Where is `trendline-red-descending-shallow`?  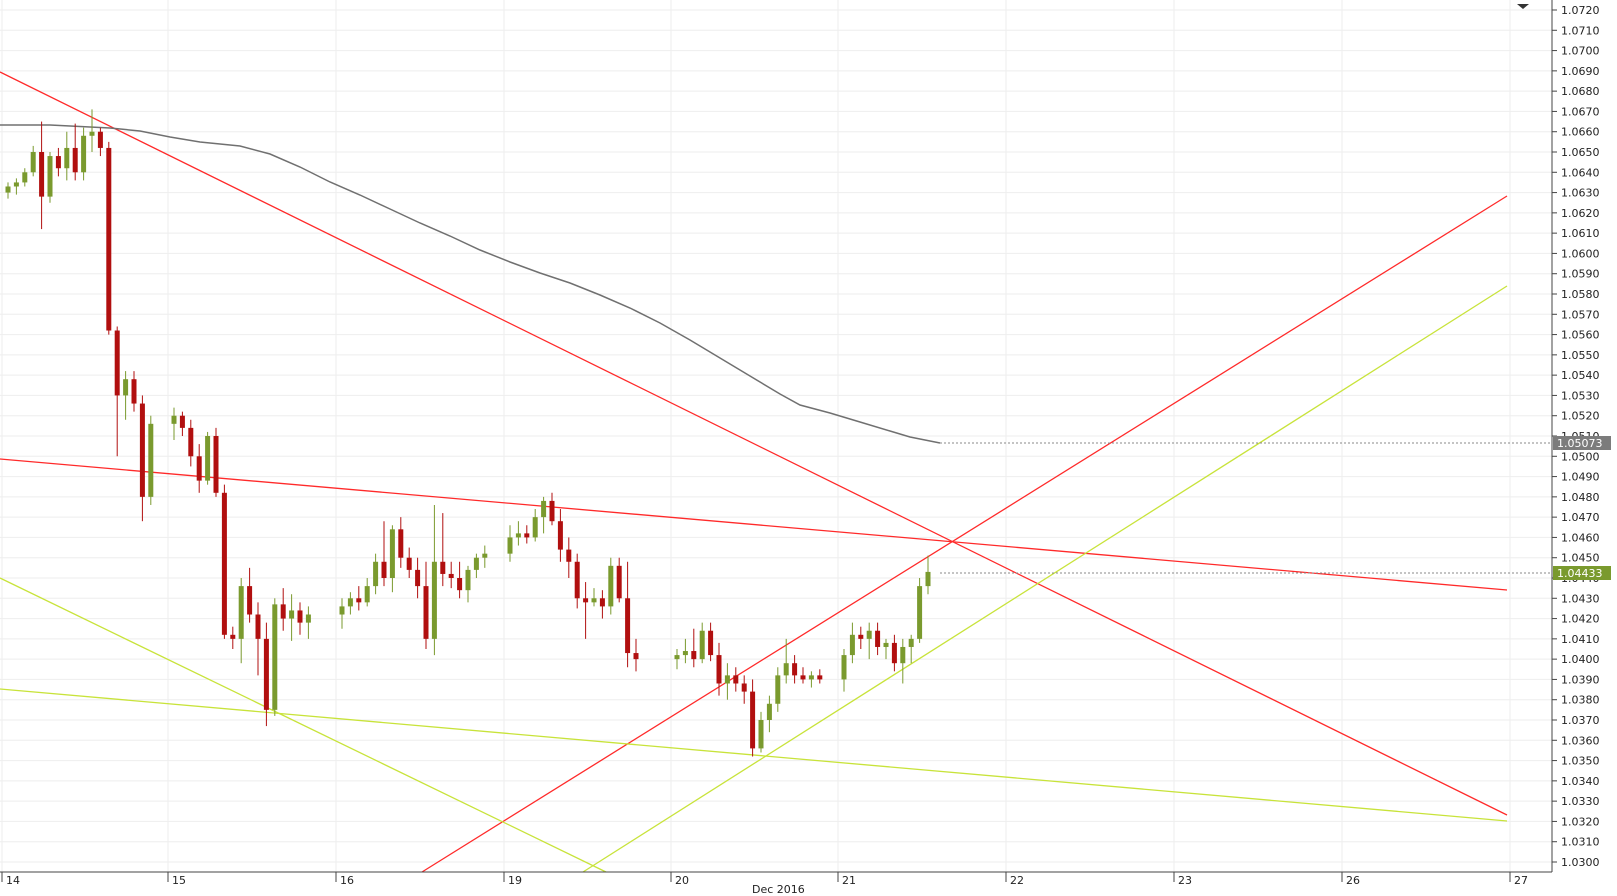
trendline-red-descending-shallow is located at coordinates (754, 524).